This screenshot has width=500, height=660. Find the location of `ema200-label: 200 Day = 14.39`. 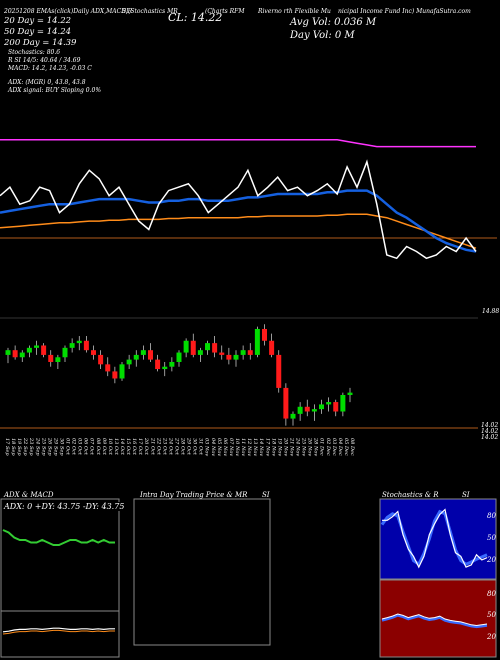

ema200-label: 200 Day = 14.39 is located at coordinates (40, 43).